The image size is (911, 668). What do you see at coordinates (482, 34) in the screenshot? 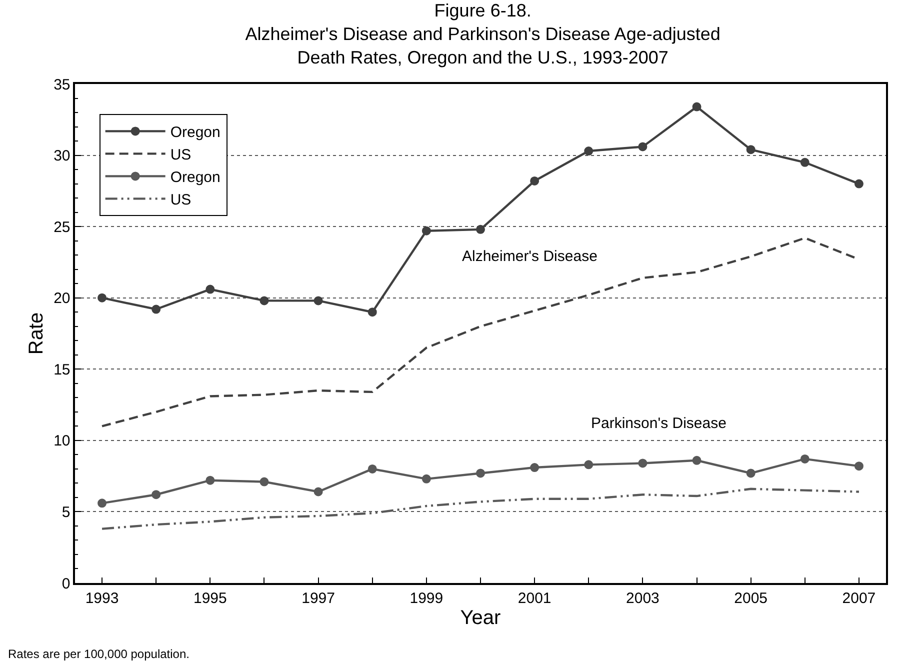
I see `chart-title: Figure 6-18. Alzheimer's Disease and Parkinson's Disease Age-adjusted Death Rates, Oregon and the U.S., 1993-2007` at bounding box center [482, 34].